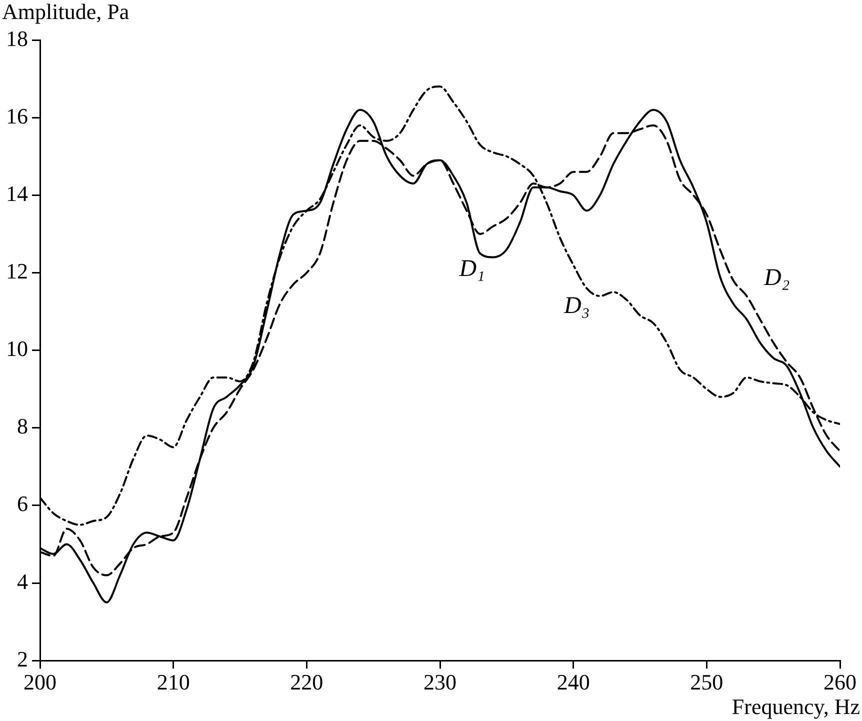  Describe the element at coordinates (796, 706) in the screenshot. I see `x-axis-title: Frequency, Hz` at that location.